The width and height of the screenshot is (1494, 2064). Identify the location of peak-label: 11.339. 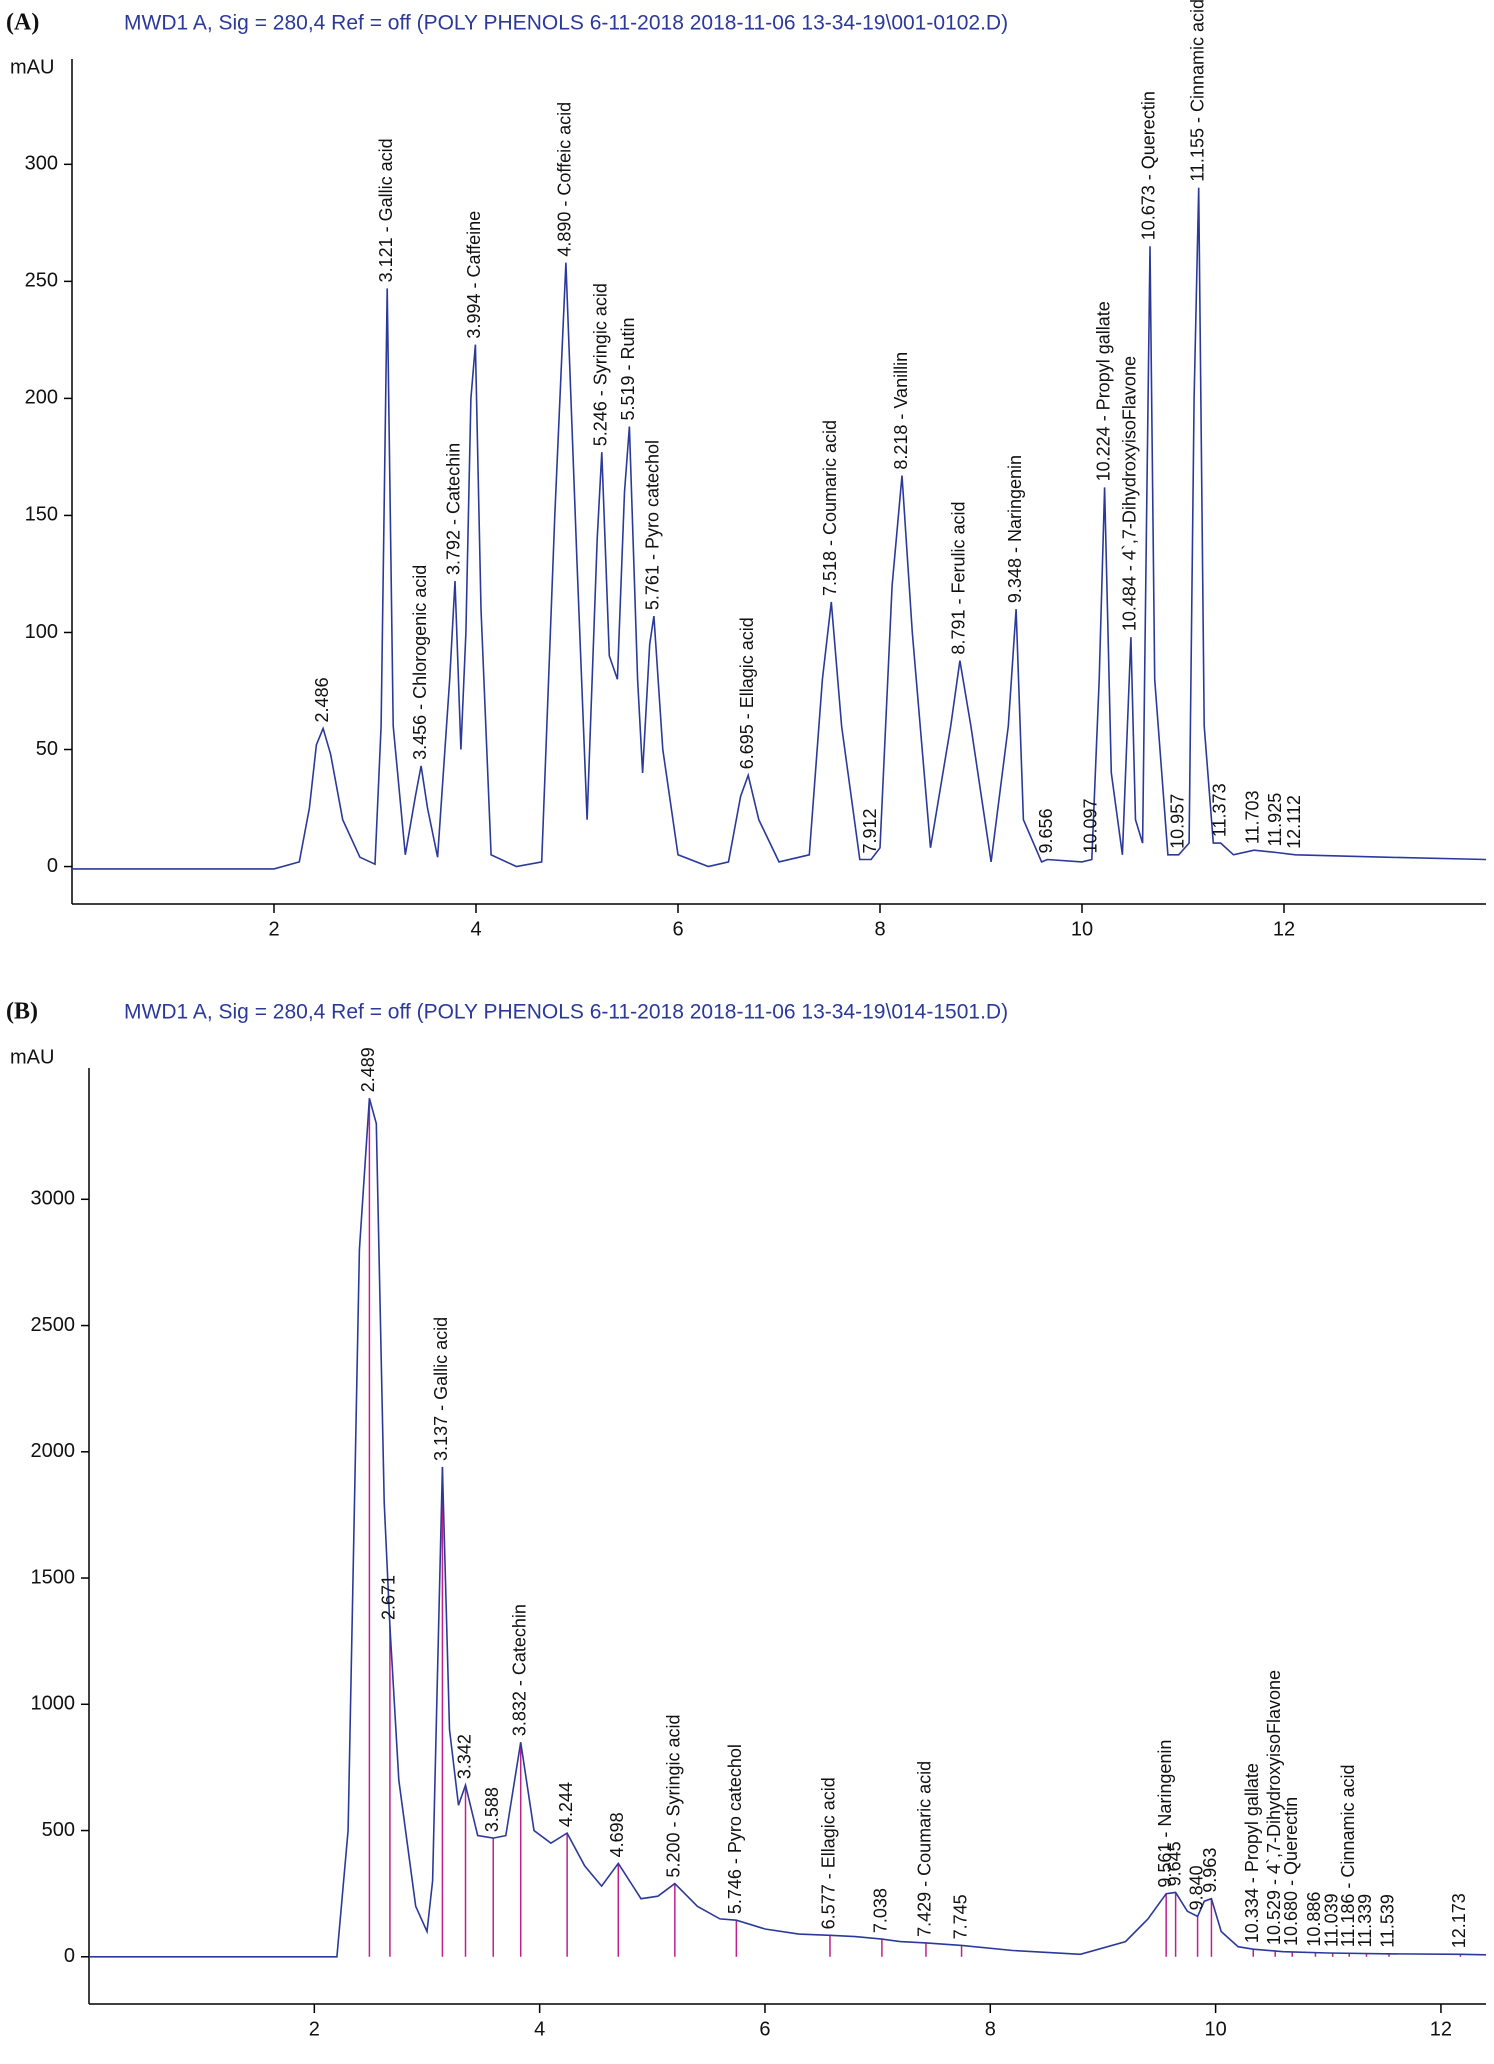
(1365, 1921).